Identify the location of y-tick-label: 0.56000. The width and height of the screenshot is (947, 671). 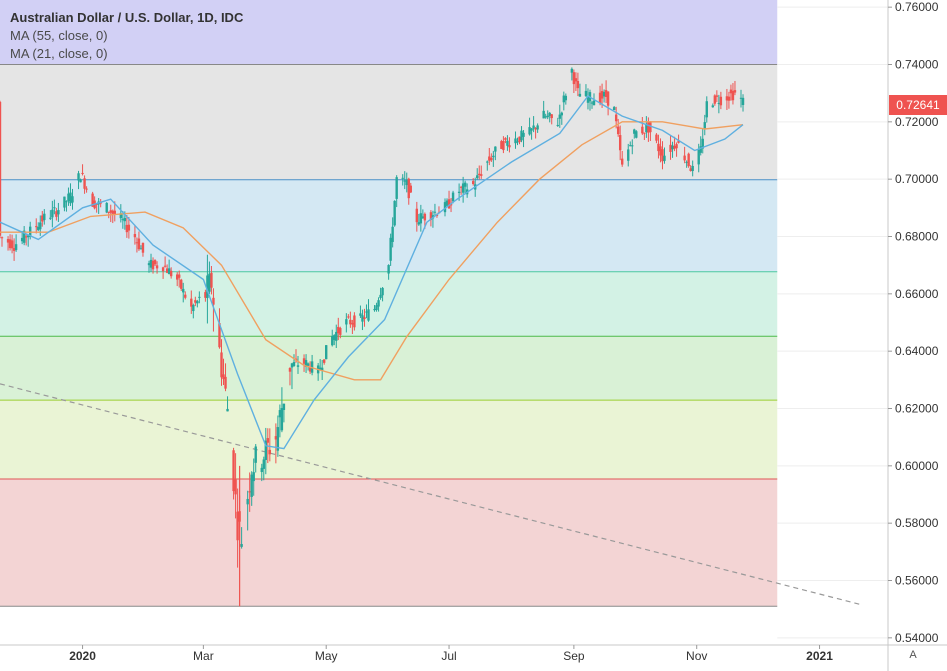
(917, 581).